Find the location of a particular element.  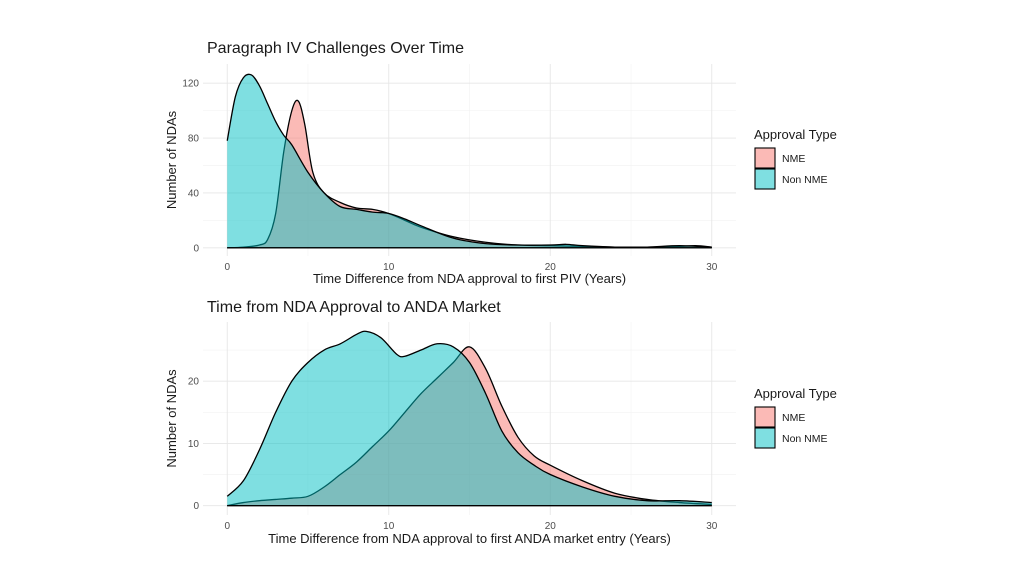

y-tick-label: 40 is located at coordinates (194, 193).